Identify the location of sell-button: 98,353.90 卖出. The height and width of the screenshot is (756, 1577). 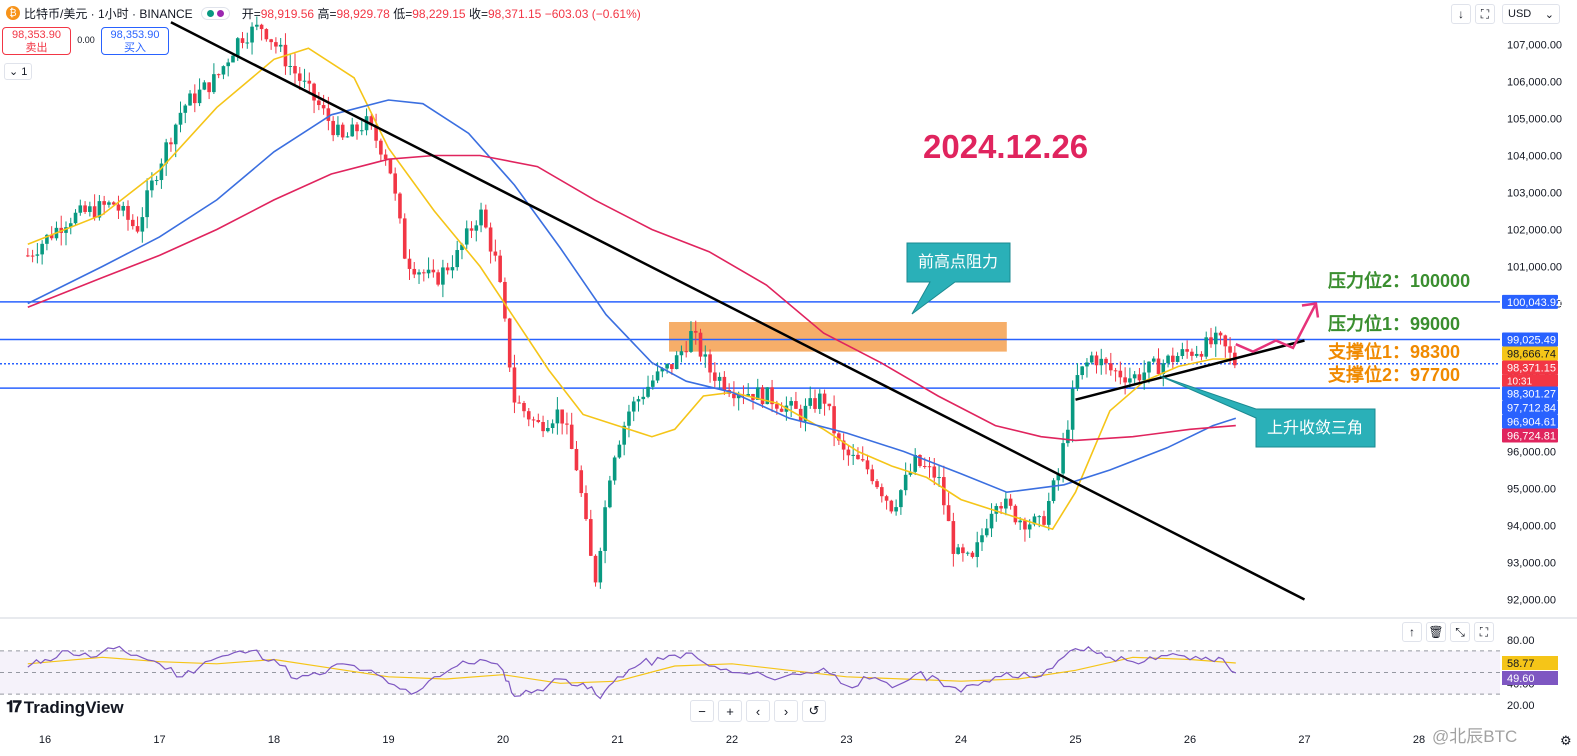
(36, 41).